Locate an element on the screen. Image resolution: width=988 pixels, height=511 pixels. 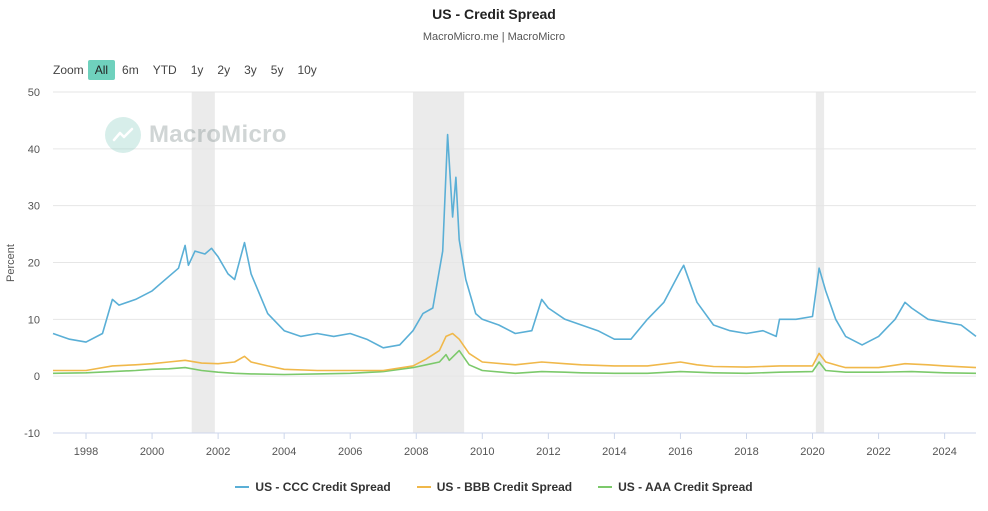
y-tick-label: -10 is located at coordinates (32, 434).